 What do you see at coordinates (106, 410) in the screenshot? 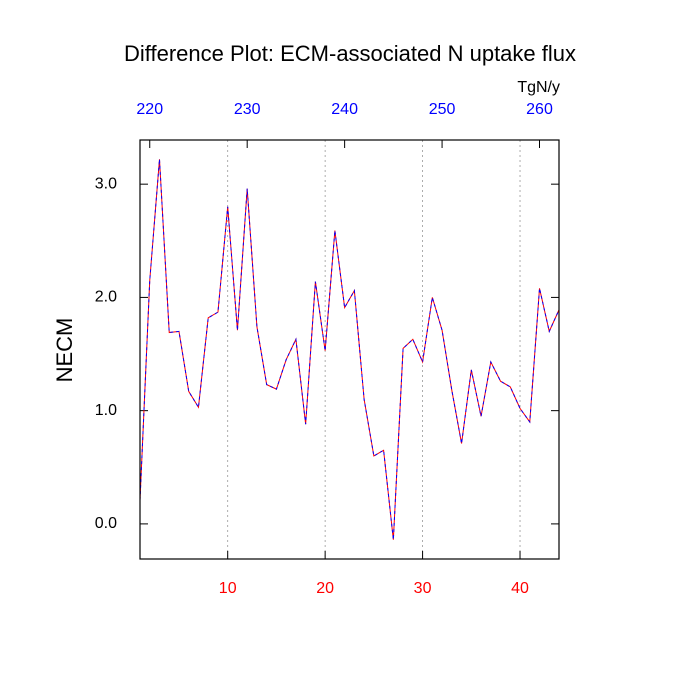
I see `y-tick-label: 1.0` at bounding box center [106, 410].